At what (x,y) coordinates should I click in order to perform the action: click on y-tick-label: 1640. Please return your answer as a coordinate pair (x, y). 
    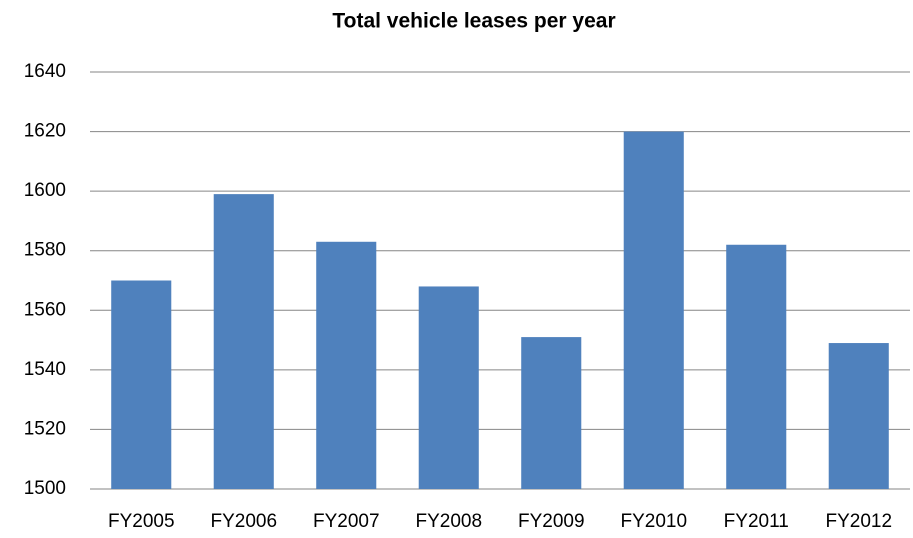
    Looking at the image, I should click on (45, 71).